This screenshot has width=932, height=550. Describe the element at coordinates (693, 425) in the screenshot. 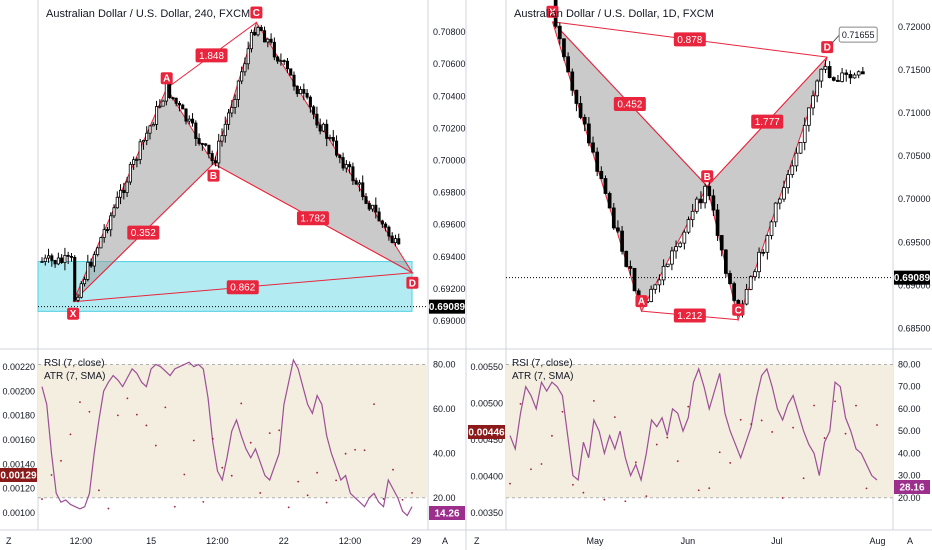

I see `chart-2-rsi-line` at that location.